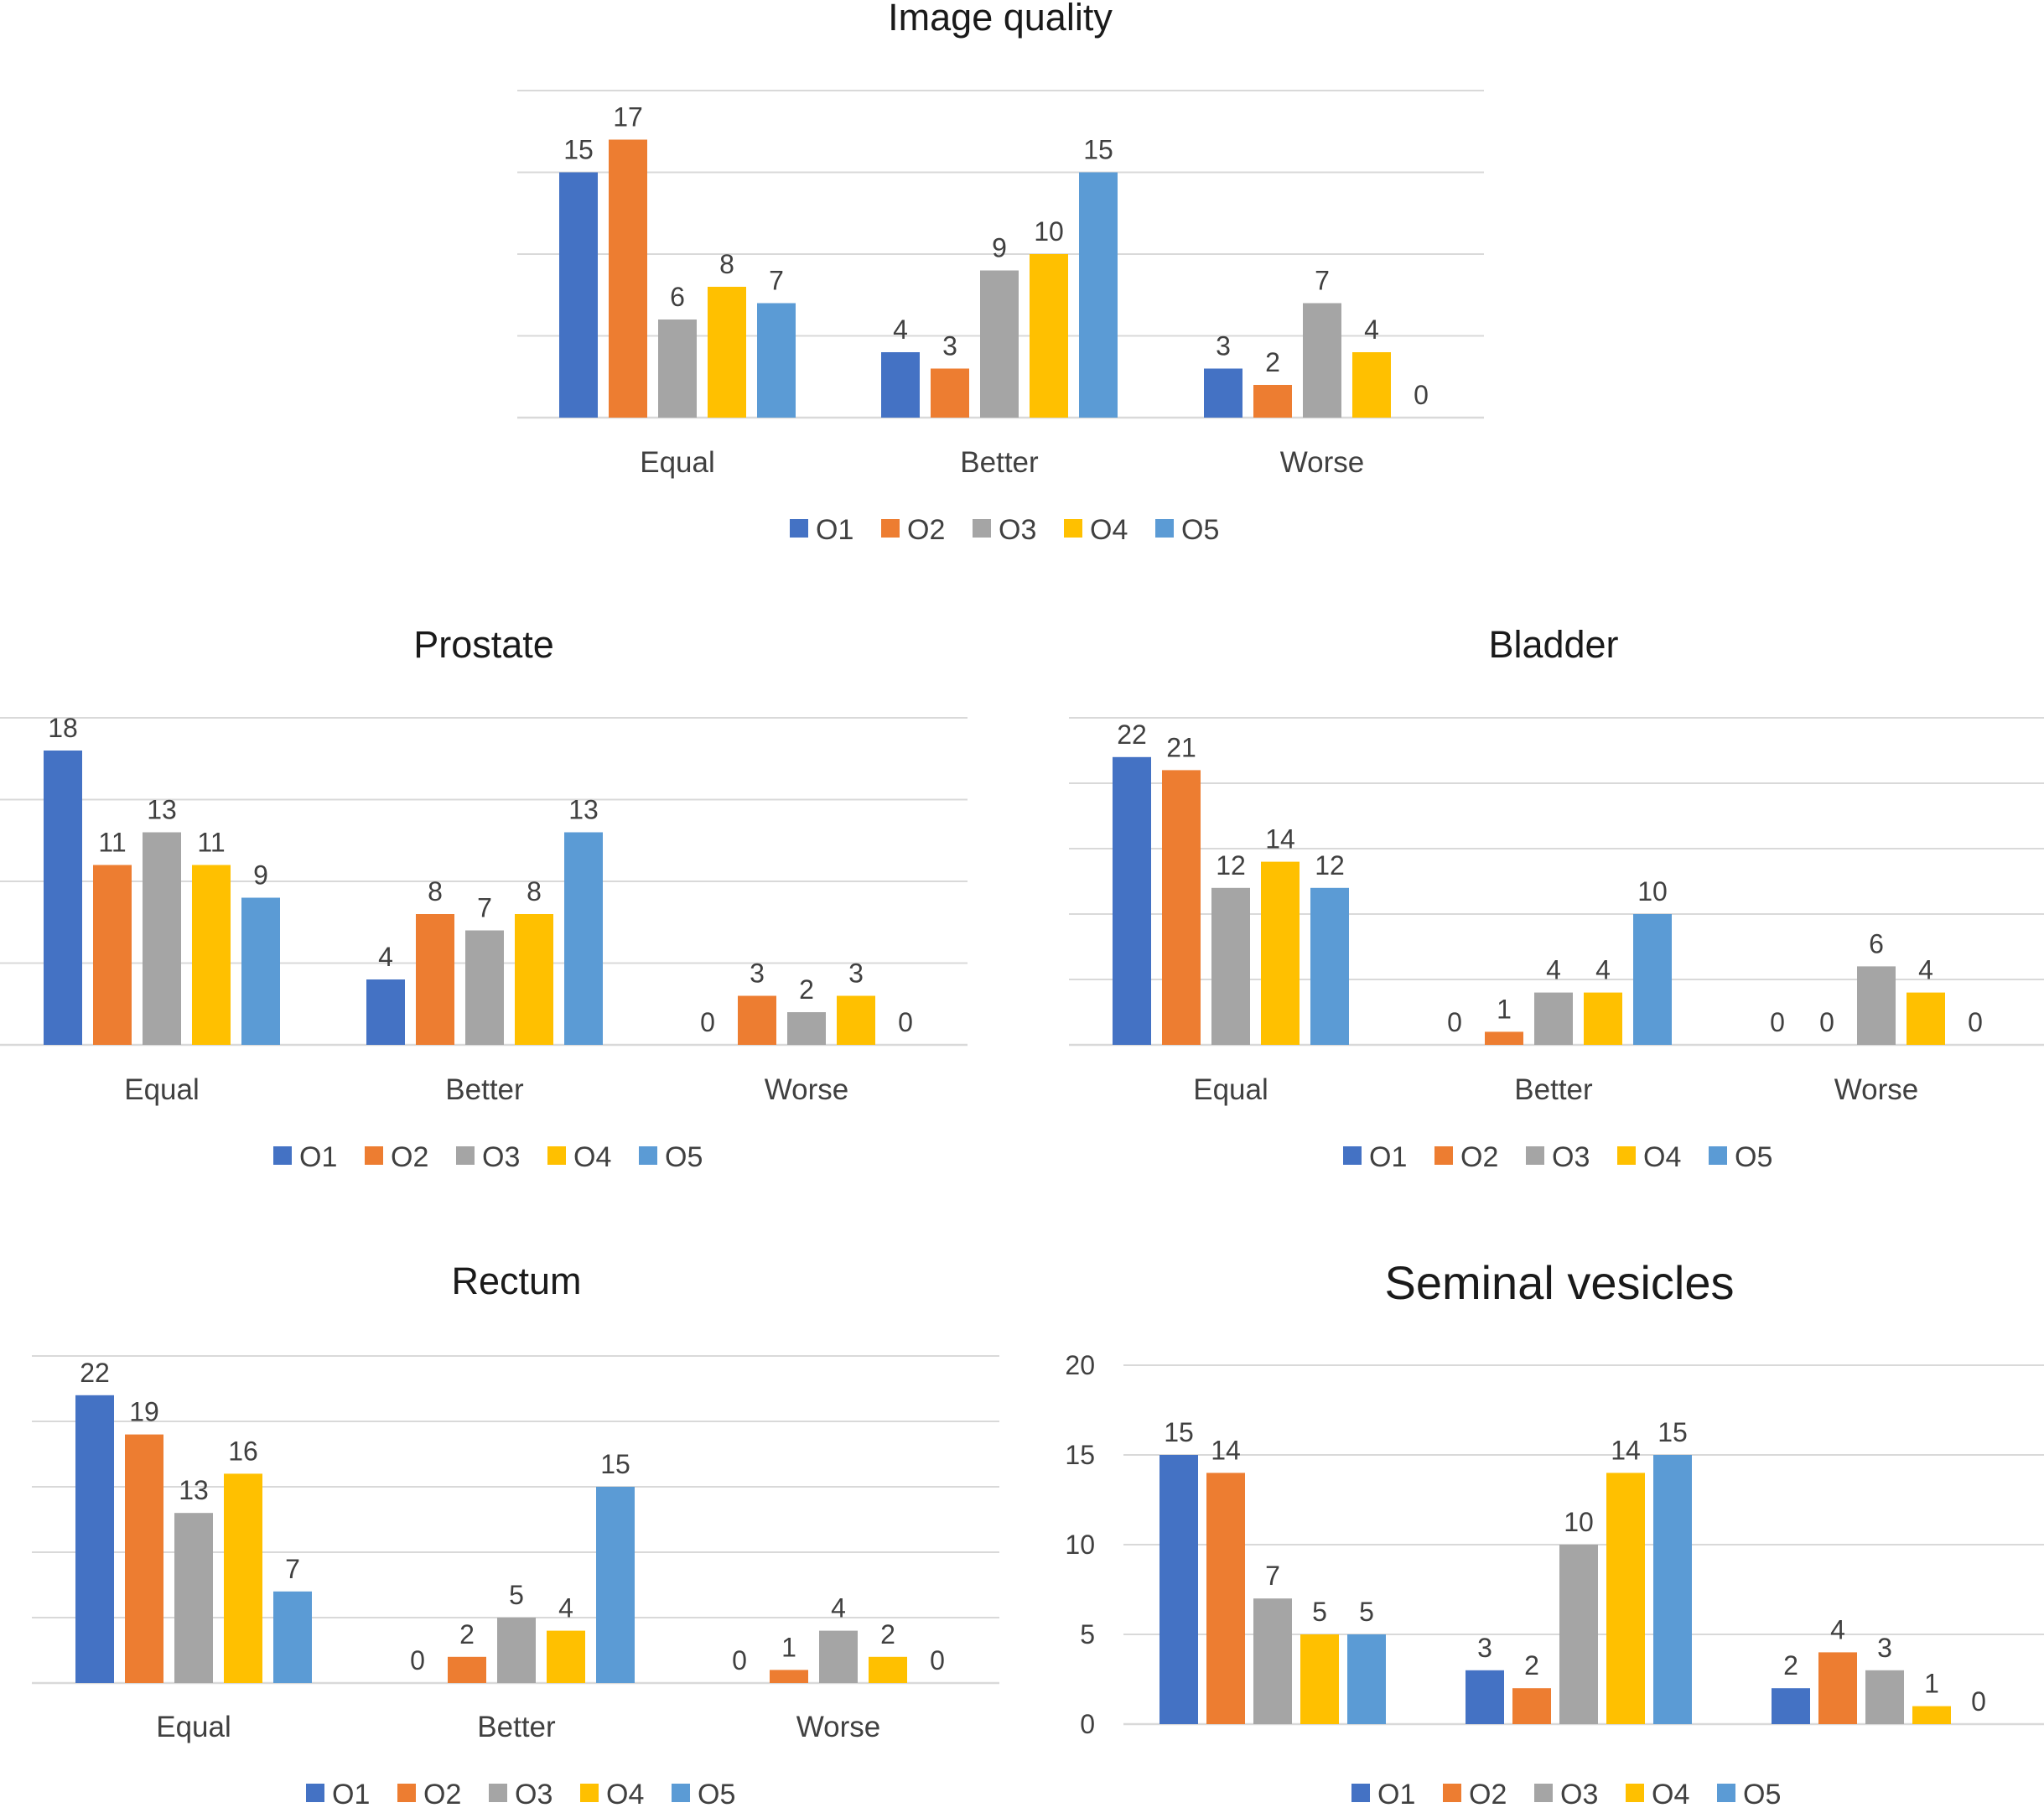 This screenshot has height=1813, width=2044. I want to click on bar-o1-group3, so click(1791, 1706).